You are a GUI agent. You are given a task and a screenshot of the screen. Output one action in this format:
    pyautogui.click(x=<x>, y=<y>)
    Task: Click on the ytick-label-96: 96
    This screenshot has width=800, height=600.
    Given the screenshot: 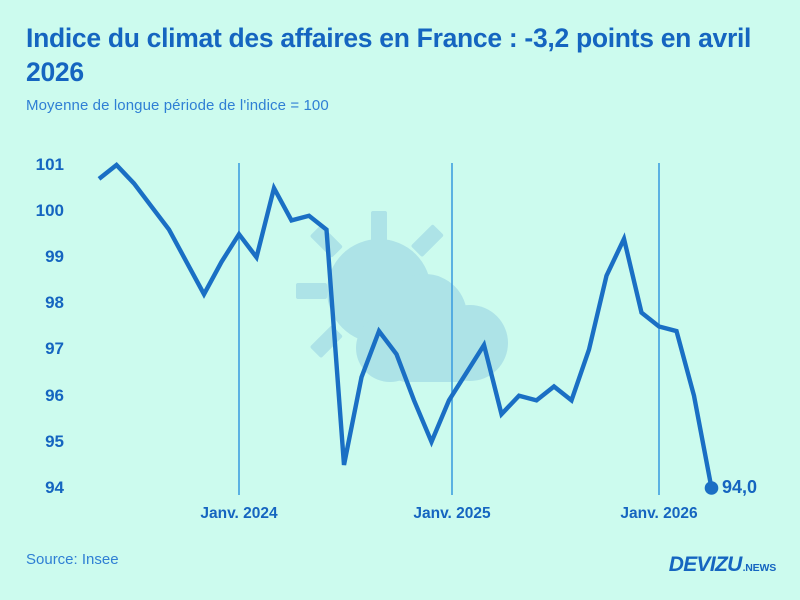 What is the action you would take?
    pyautogui.click(x=54, y=395)
    